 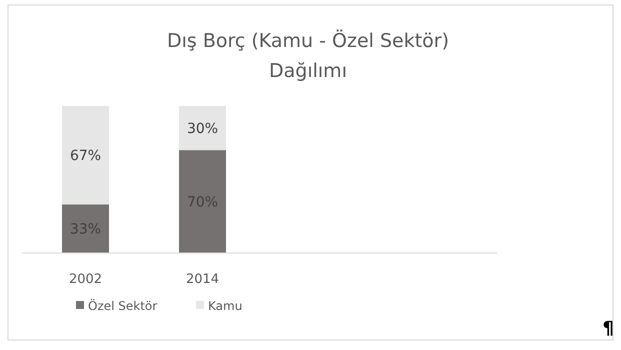 I want to click on x-tick-label: 2014, so click(x=203, y=279).